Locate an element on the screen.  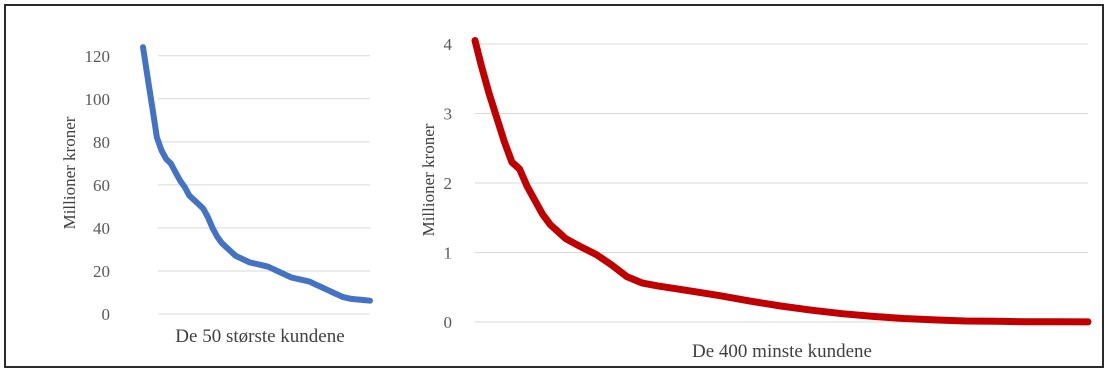
right-y-tick-label: 4 is located at coordinates (448, 44).